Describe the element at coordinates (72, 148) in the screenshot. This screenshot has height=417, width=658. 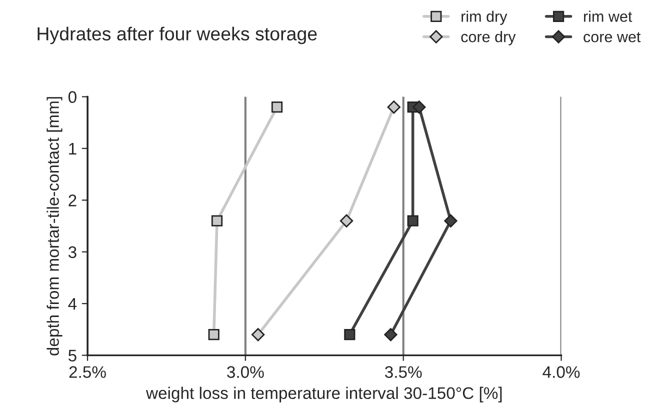
I see `y-tick-label: 1` at that location.